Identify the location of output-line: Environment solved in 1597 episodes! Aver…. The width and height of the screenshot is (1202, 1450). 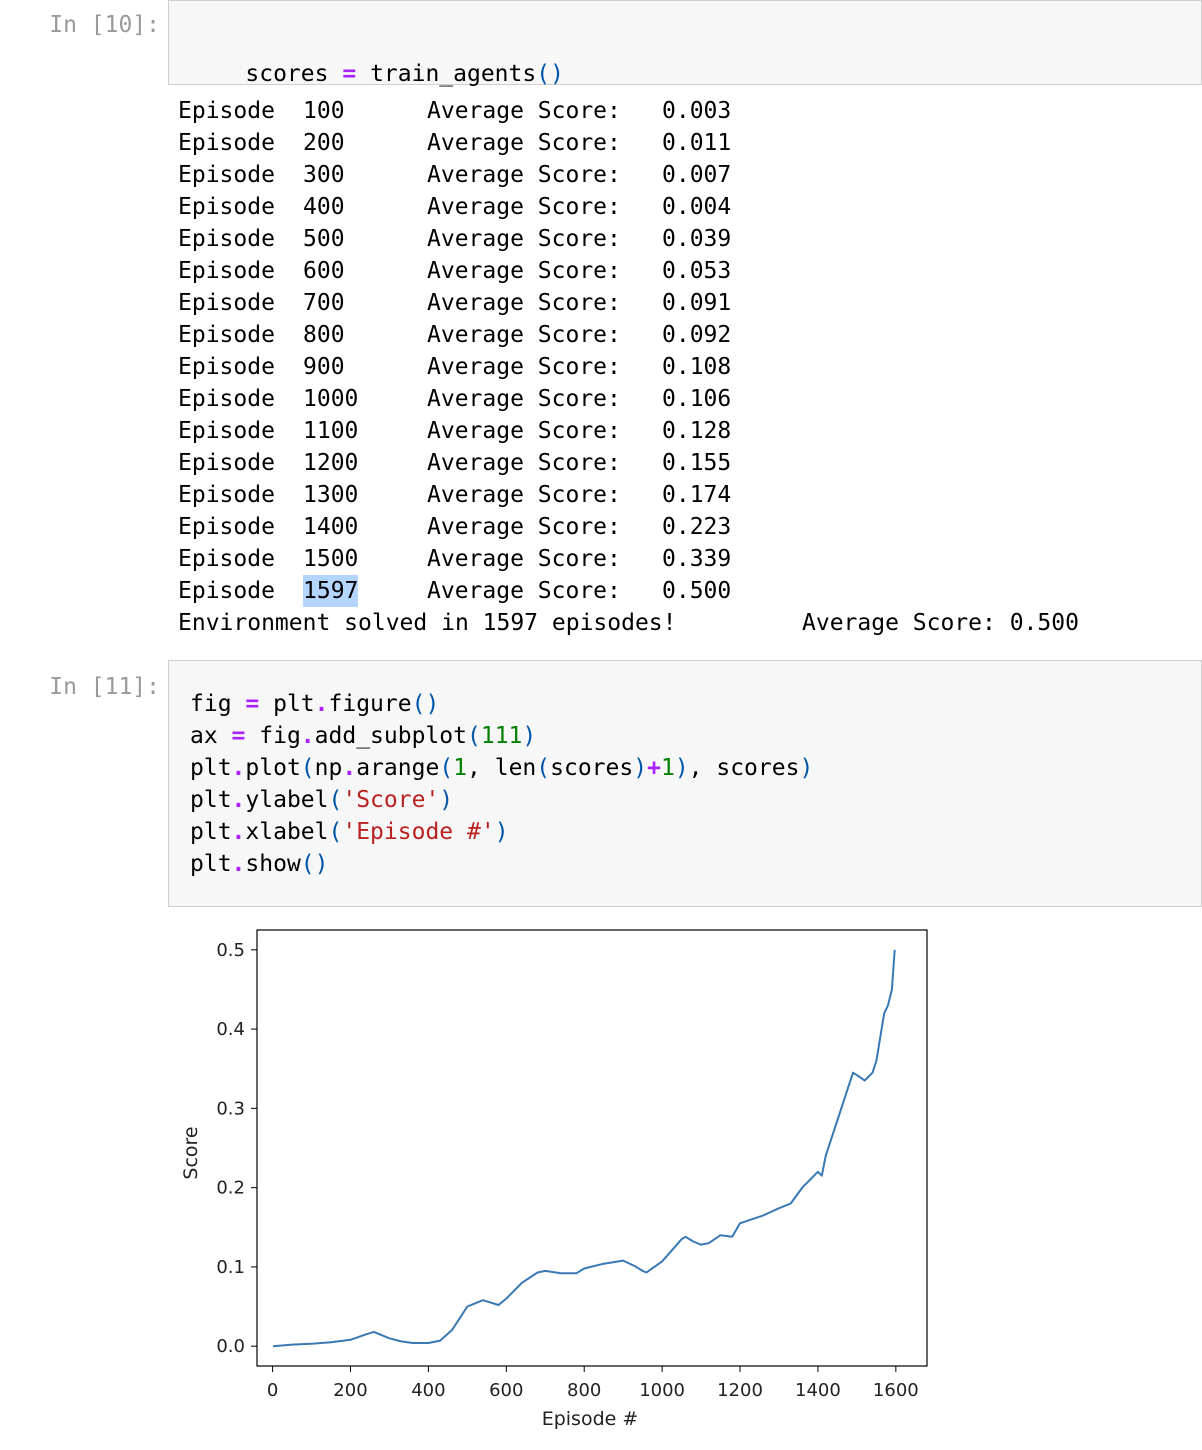
(648, 623).